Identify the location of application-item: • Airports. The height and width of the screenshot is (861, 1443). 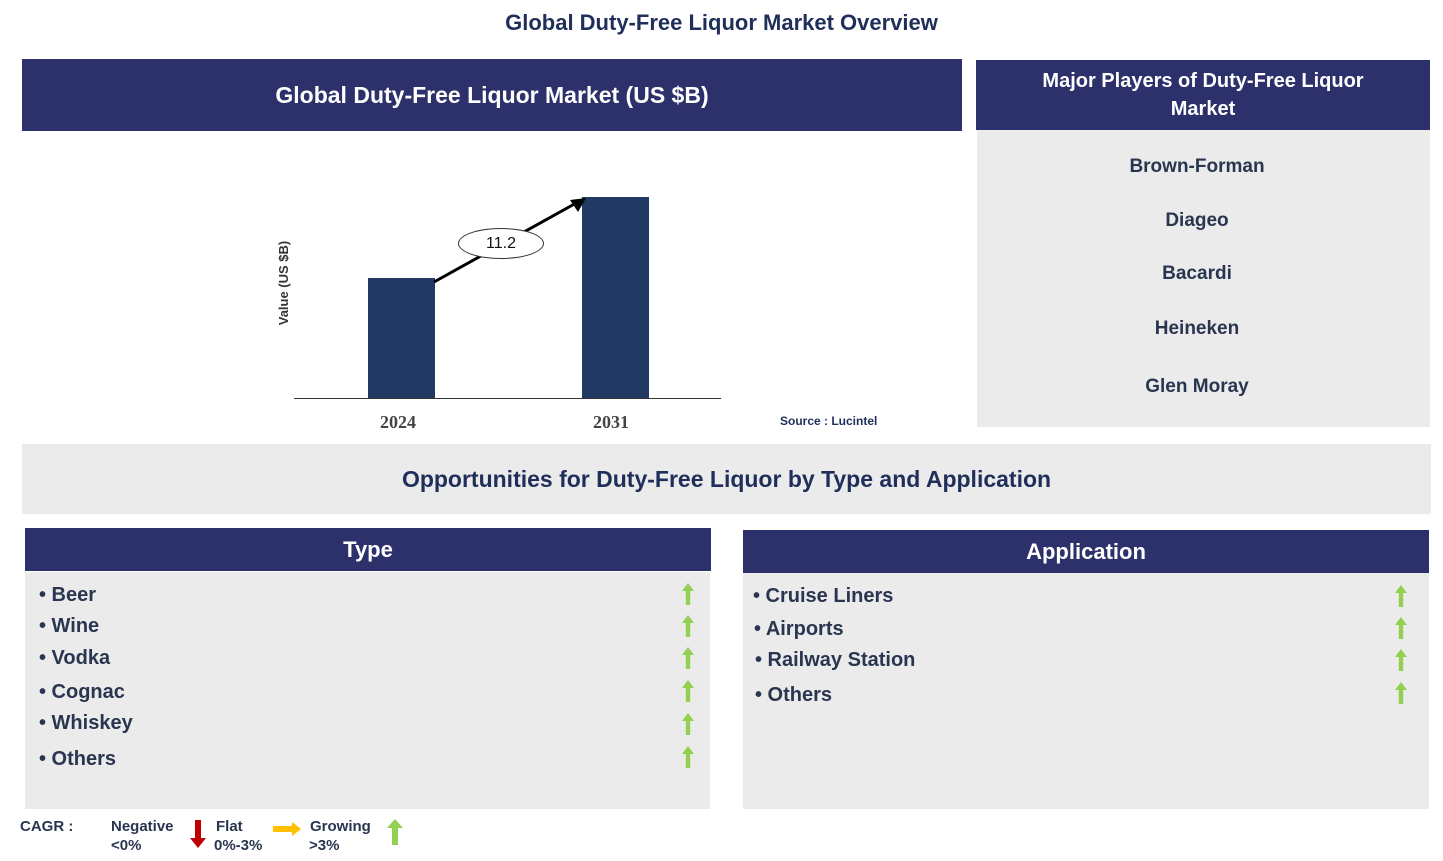
(799, 629).